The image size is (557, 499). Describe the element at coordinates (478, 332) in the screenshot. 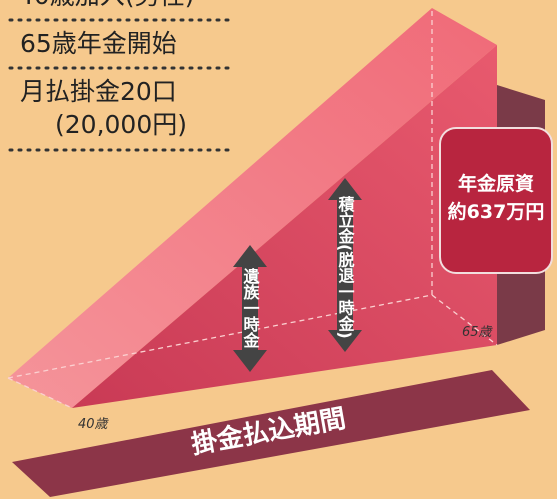

I see `age-end: 65歳` at that location.